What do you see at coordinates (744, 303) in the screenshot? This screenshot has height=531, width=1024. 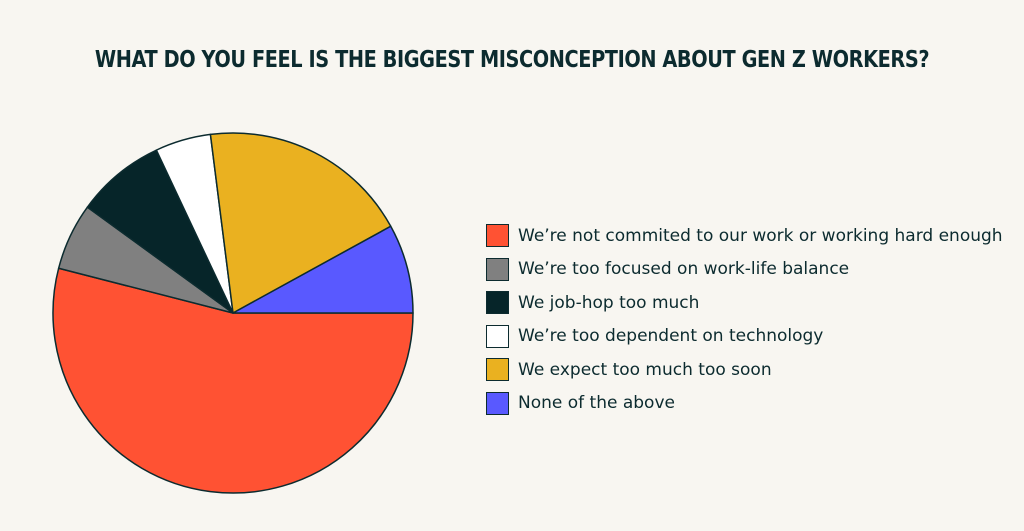 I see `legend-item: We job-hop too much` at bounding box center [744, 303].